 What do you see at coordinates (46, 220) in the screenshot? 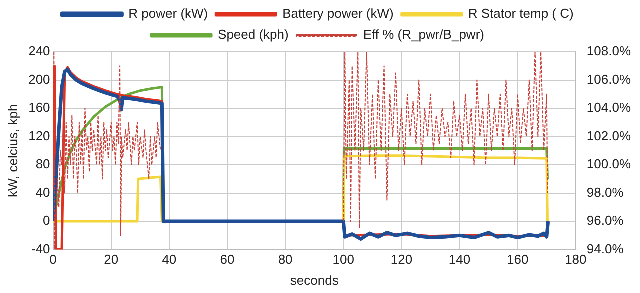
I see `y-tick-label: 0` at bounding box center [46, 220].